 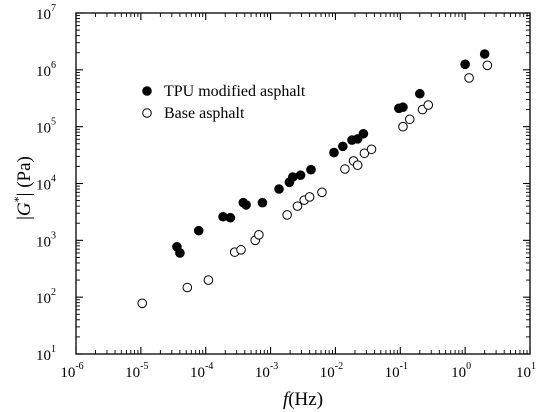 What do you see at coordinates (136, 371) in the screenshot?
I see `x-tick-label: 10⁻⁵` at bounding box center [136, 371].